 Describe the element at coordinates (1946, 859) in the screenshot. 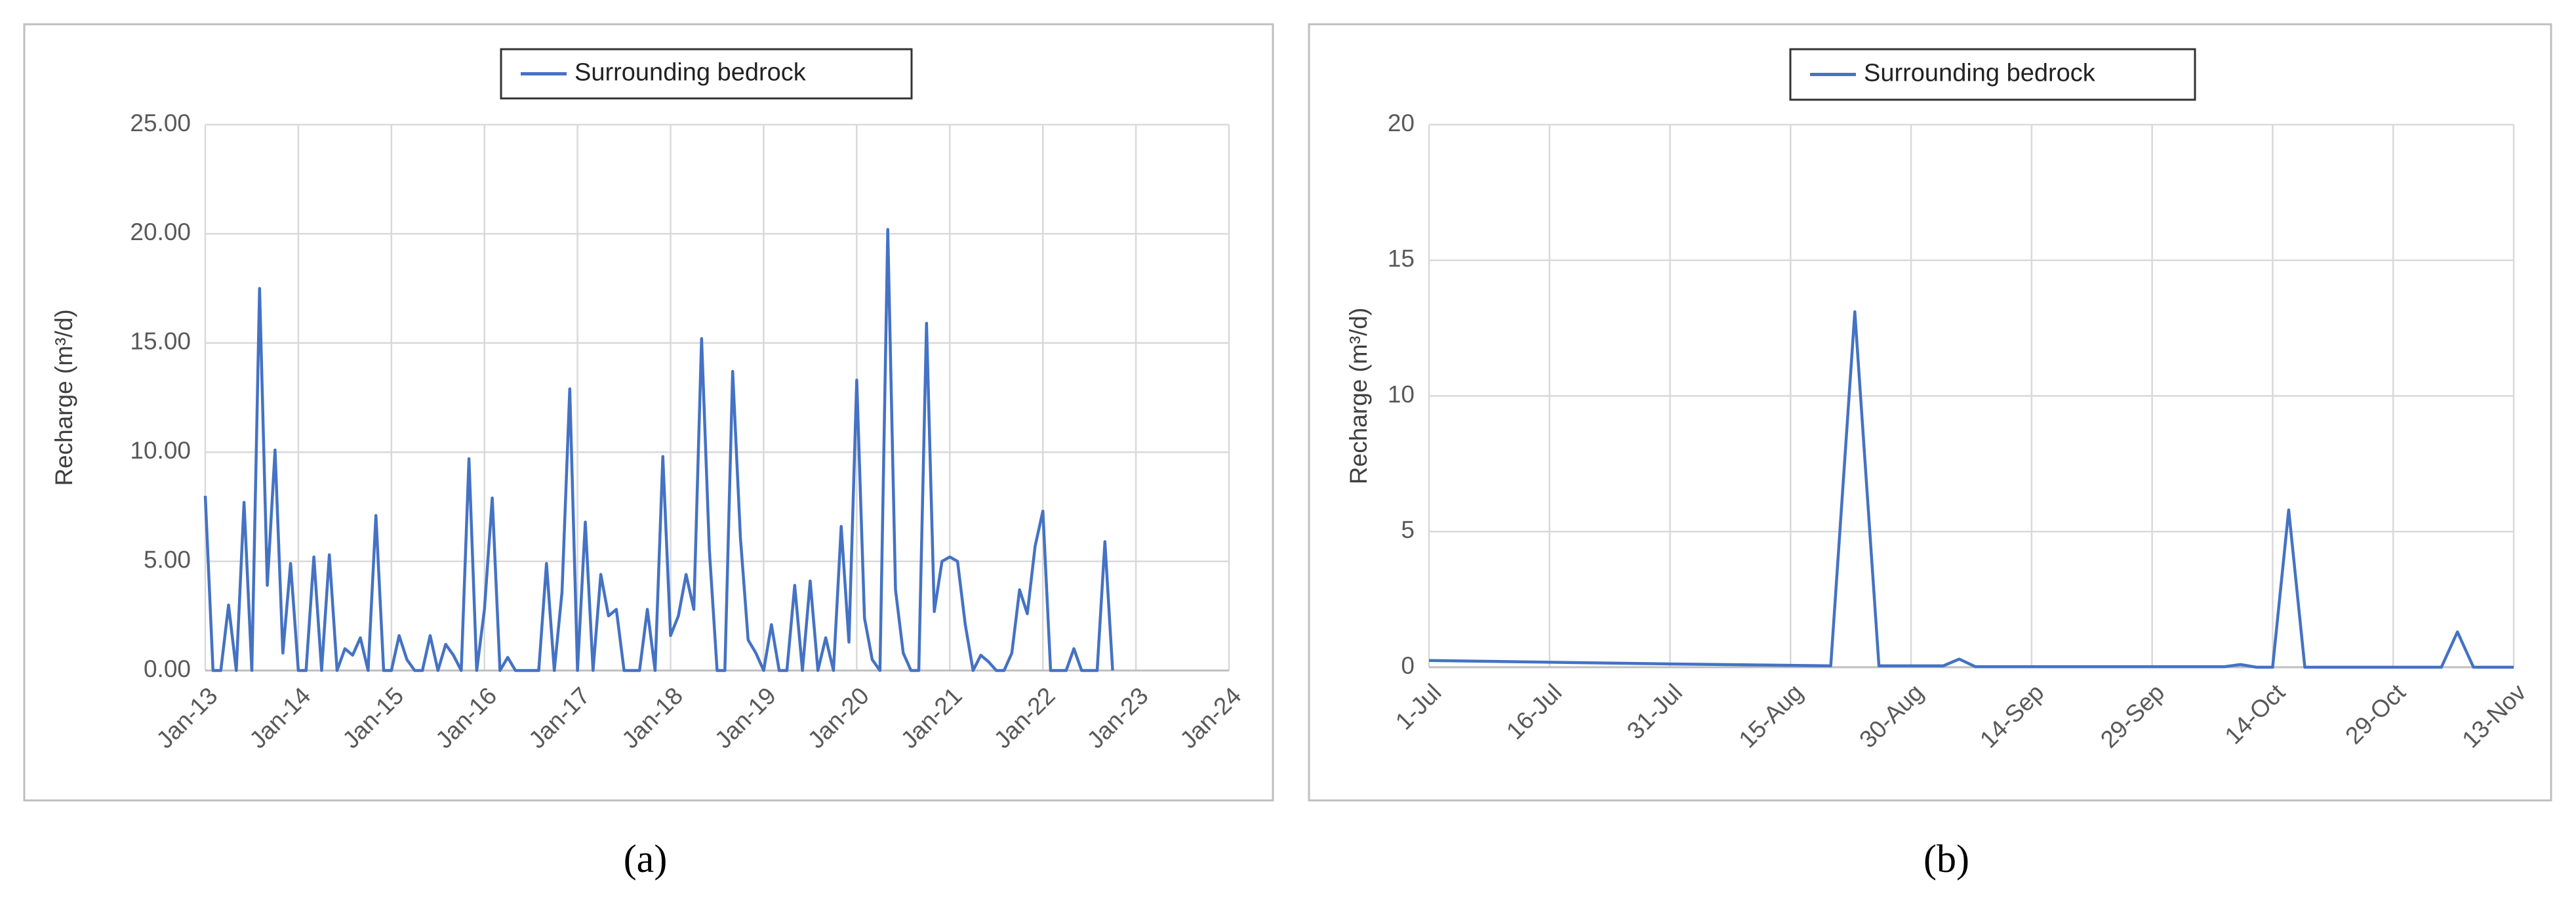

I see `panel-label: (b)` at that location.